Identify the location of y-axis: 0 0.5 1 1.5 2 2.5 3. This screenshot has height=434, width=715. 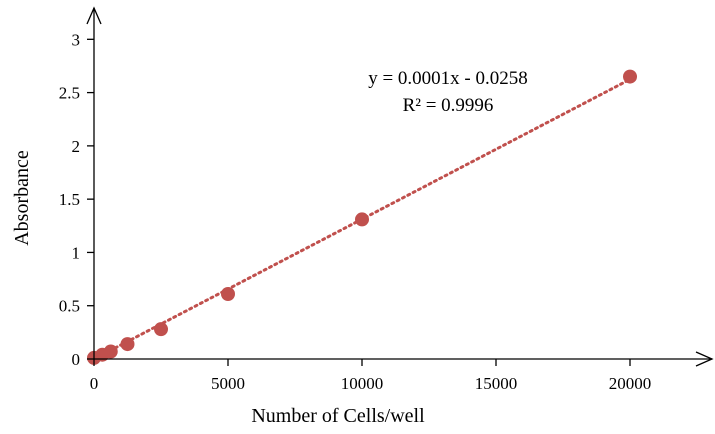
(80, 187).